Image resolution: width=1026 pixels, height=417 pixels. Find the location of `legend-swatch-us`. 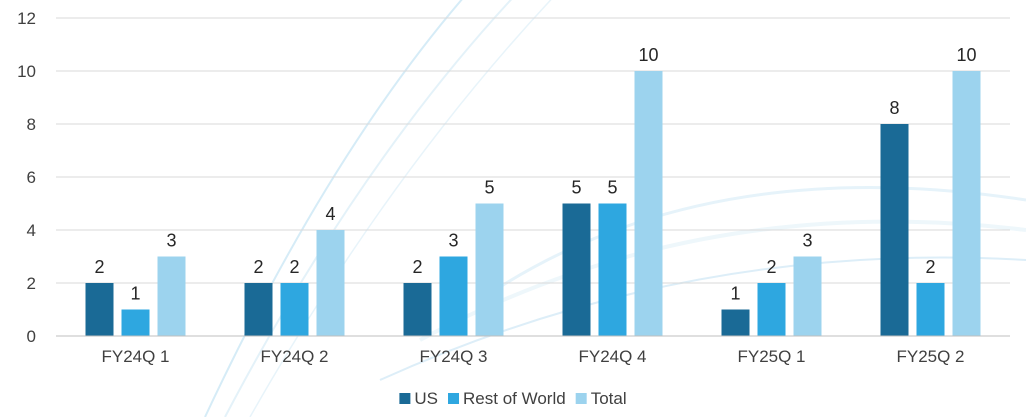

legend-swatch-us is located at coordinates (405, 398).